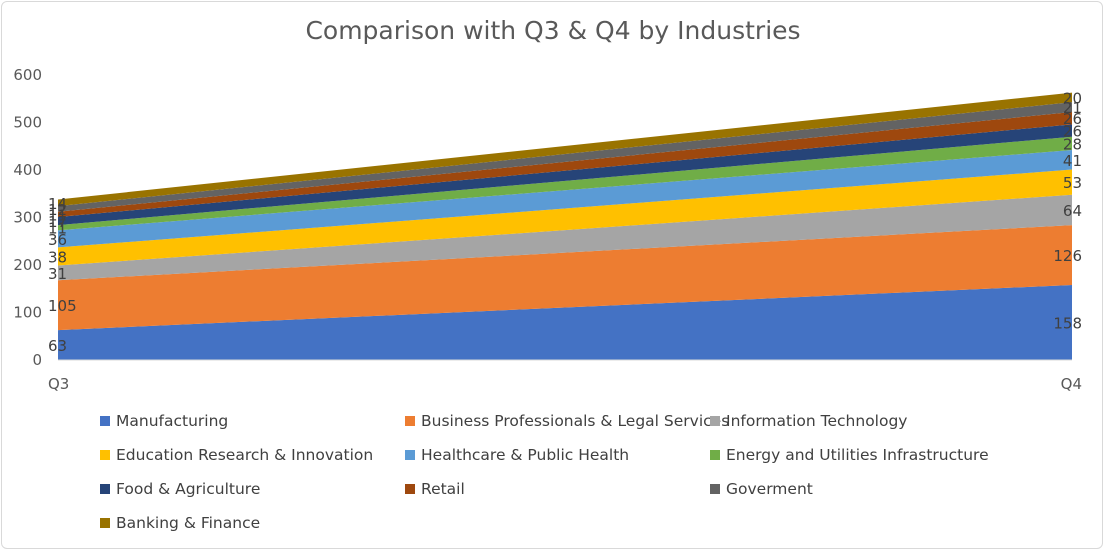  I want to click on y-tick-label: 500, so click(27, 123).